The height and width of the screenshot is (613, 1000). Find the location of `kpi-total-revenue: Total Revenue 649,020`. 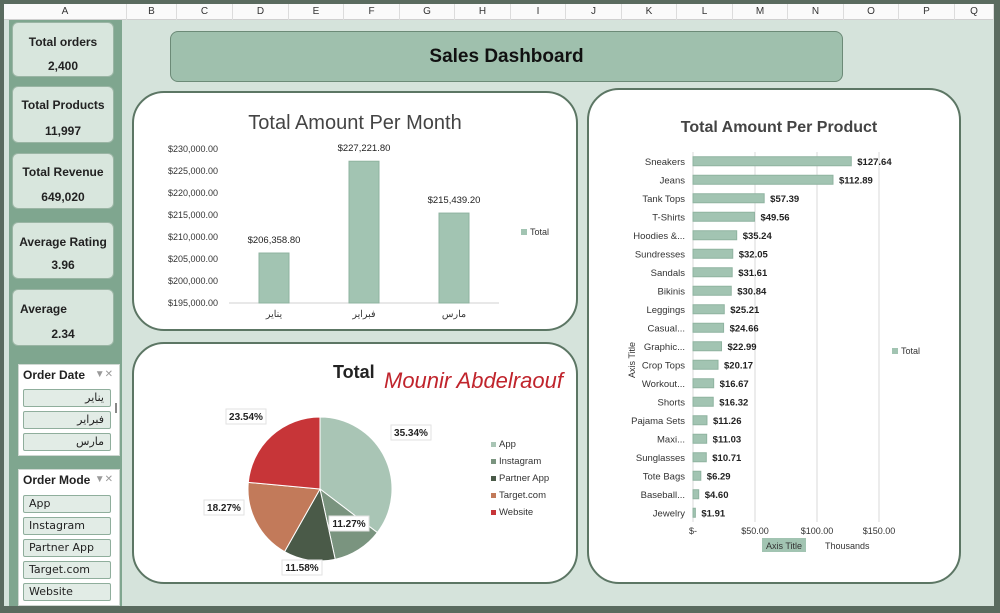

kpi-total-revenue: Total Revenue 649,020 is located at coordinates (63, 181).